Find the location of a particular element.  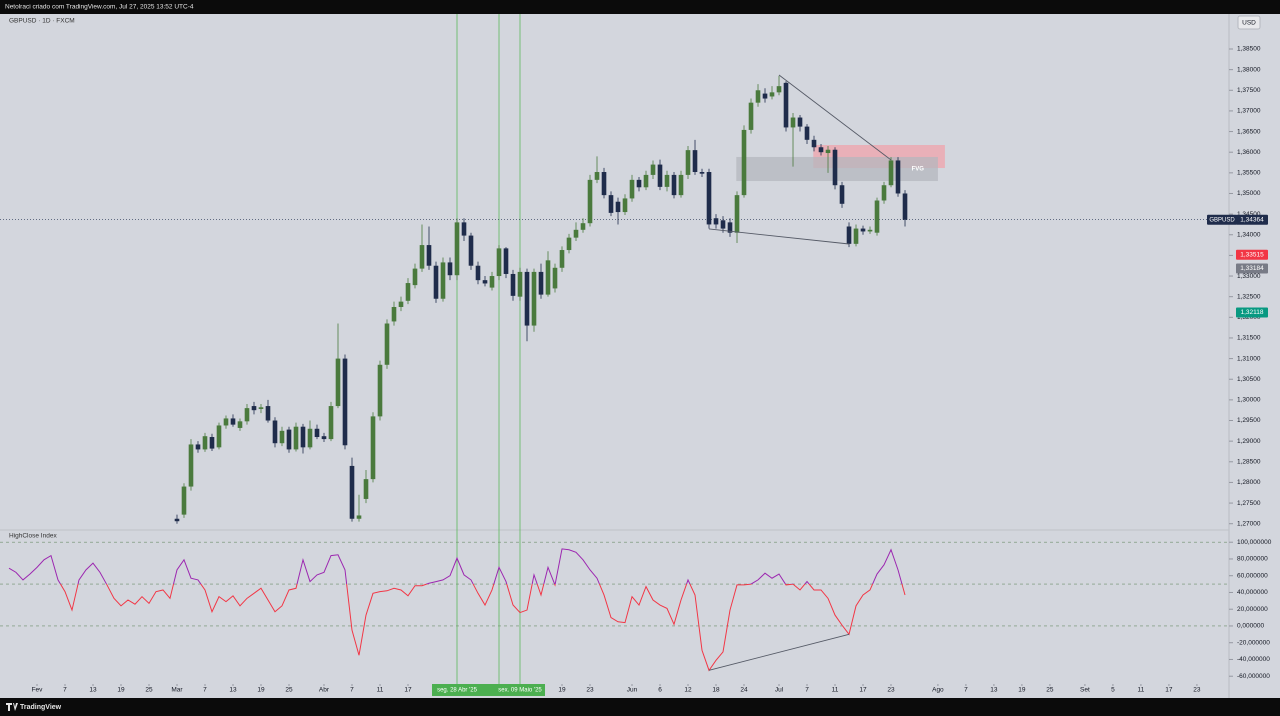

x-tick-label: Fev is located at coordinates (38, 690).